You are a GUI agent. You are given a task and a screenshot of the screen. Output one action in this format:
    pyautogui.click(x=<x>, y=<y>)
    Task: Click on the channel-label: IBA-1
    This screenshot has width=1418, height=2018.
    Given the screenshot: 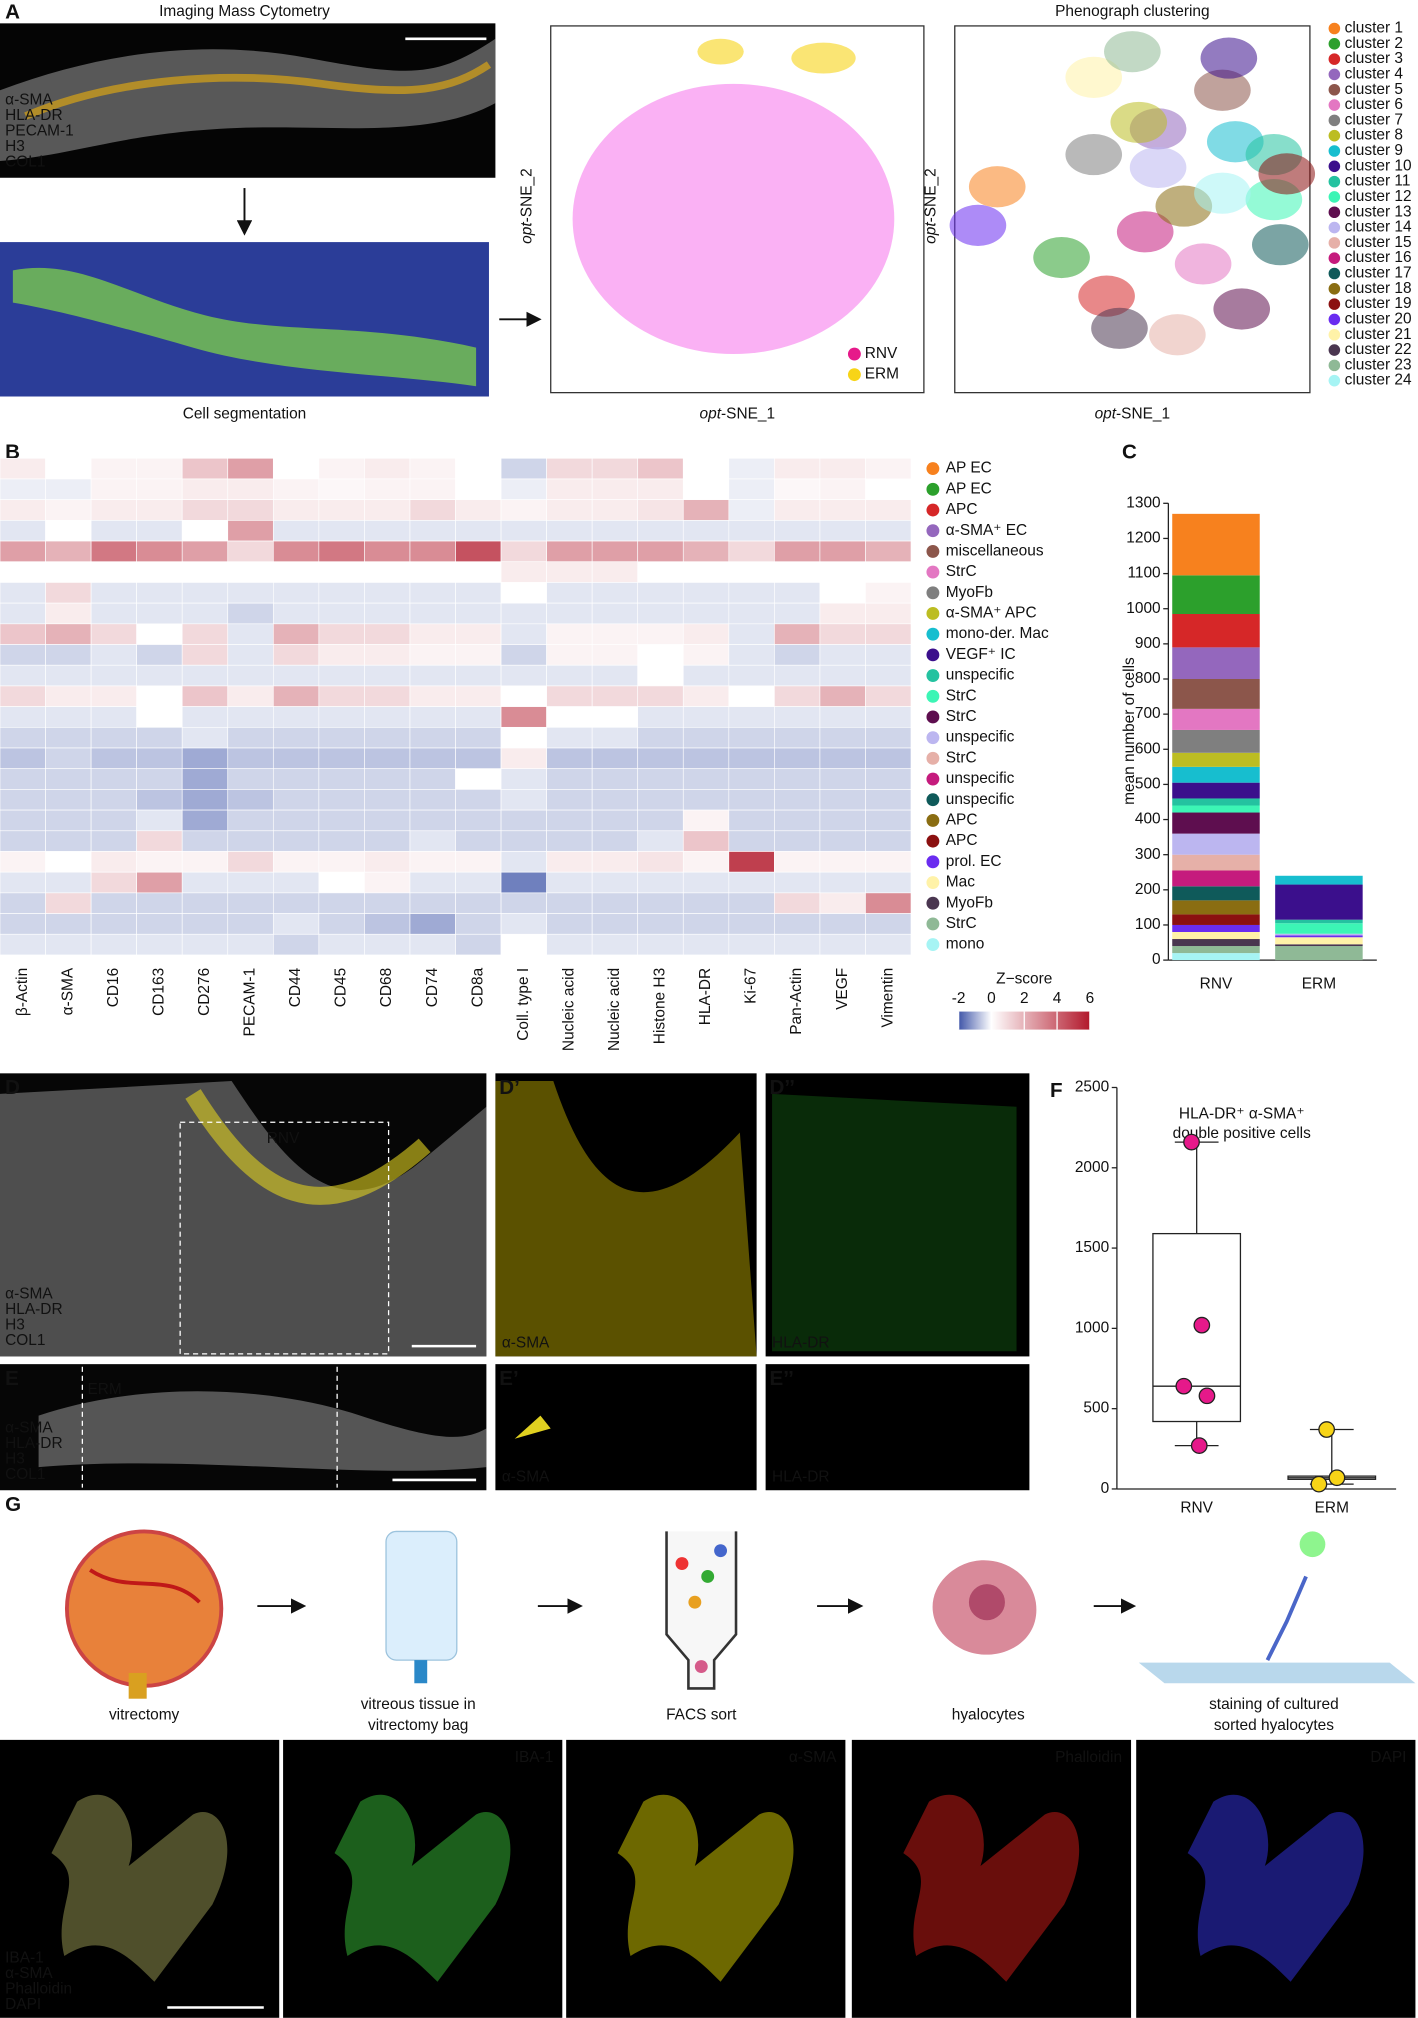 What is the action you would take?
    pyautogui.click(x=534, y=1757)
    